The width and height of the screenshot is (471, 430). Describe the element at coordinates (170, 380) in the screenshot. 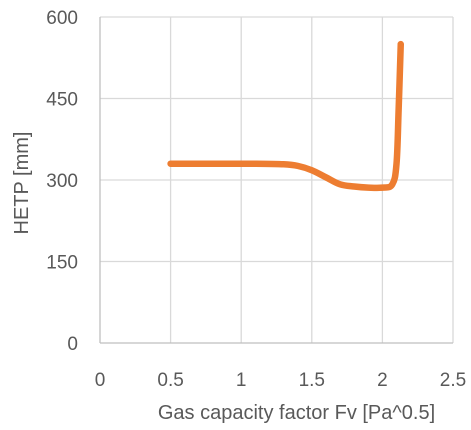

I see `x-tick-label: 0.5` at that location.